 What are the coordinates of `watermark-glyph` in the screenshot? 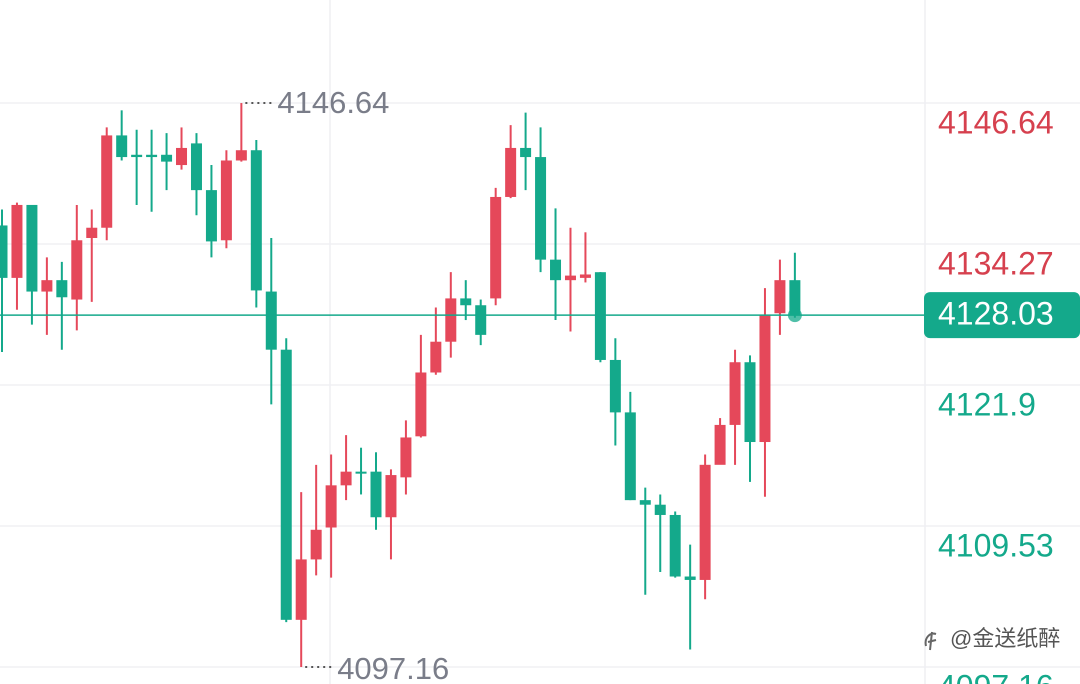 It's located at (930, 641).